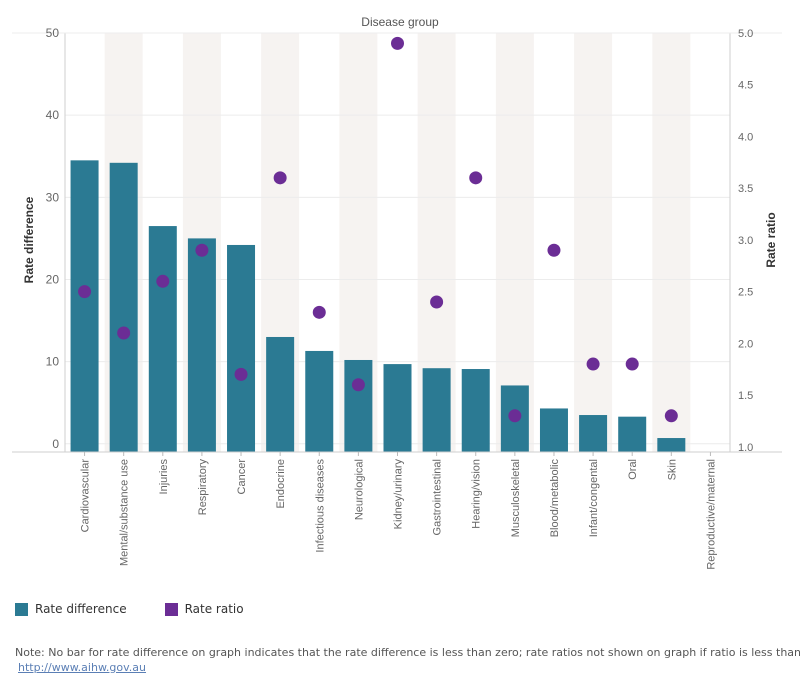 The height and width of the screenshot is (700, 800). Describe the element at coordinates (21, 609) in the screenshot. I see `legend-swatch-rate-difference` at that location.